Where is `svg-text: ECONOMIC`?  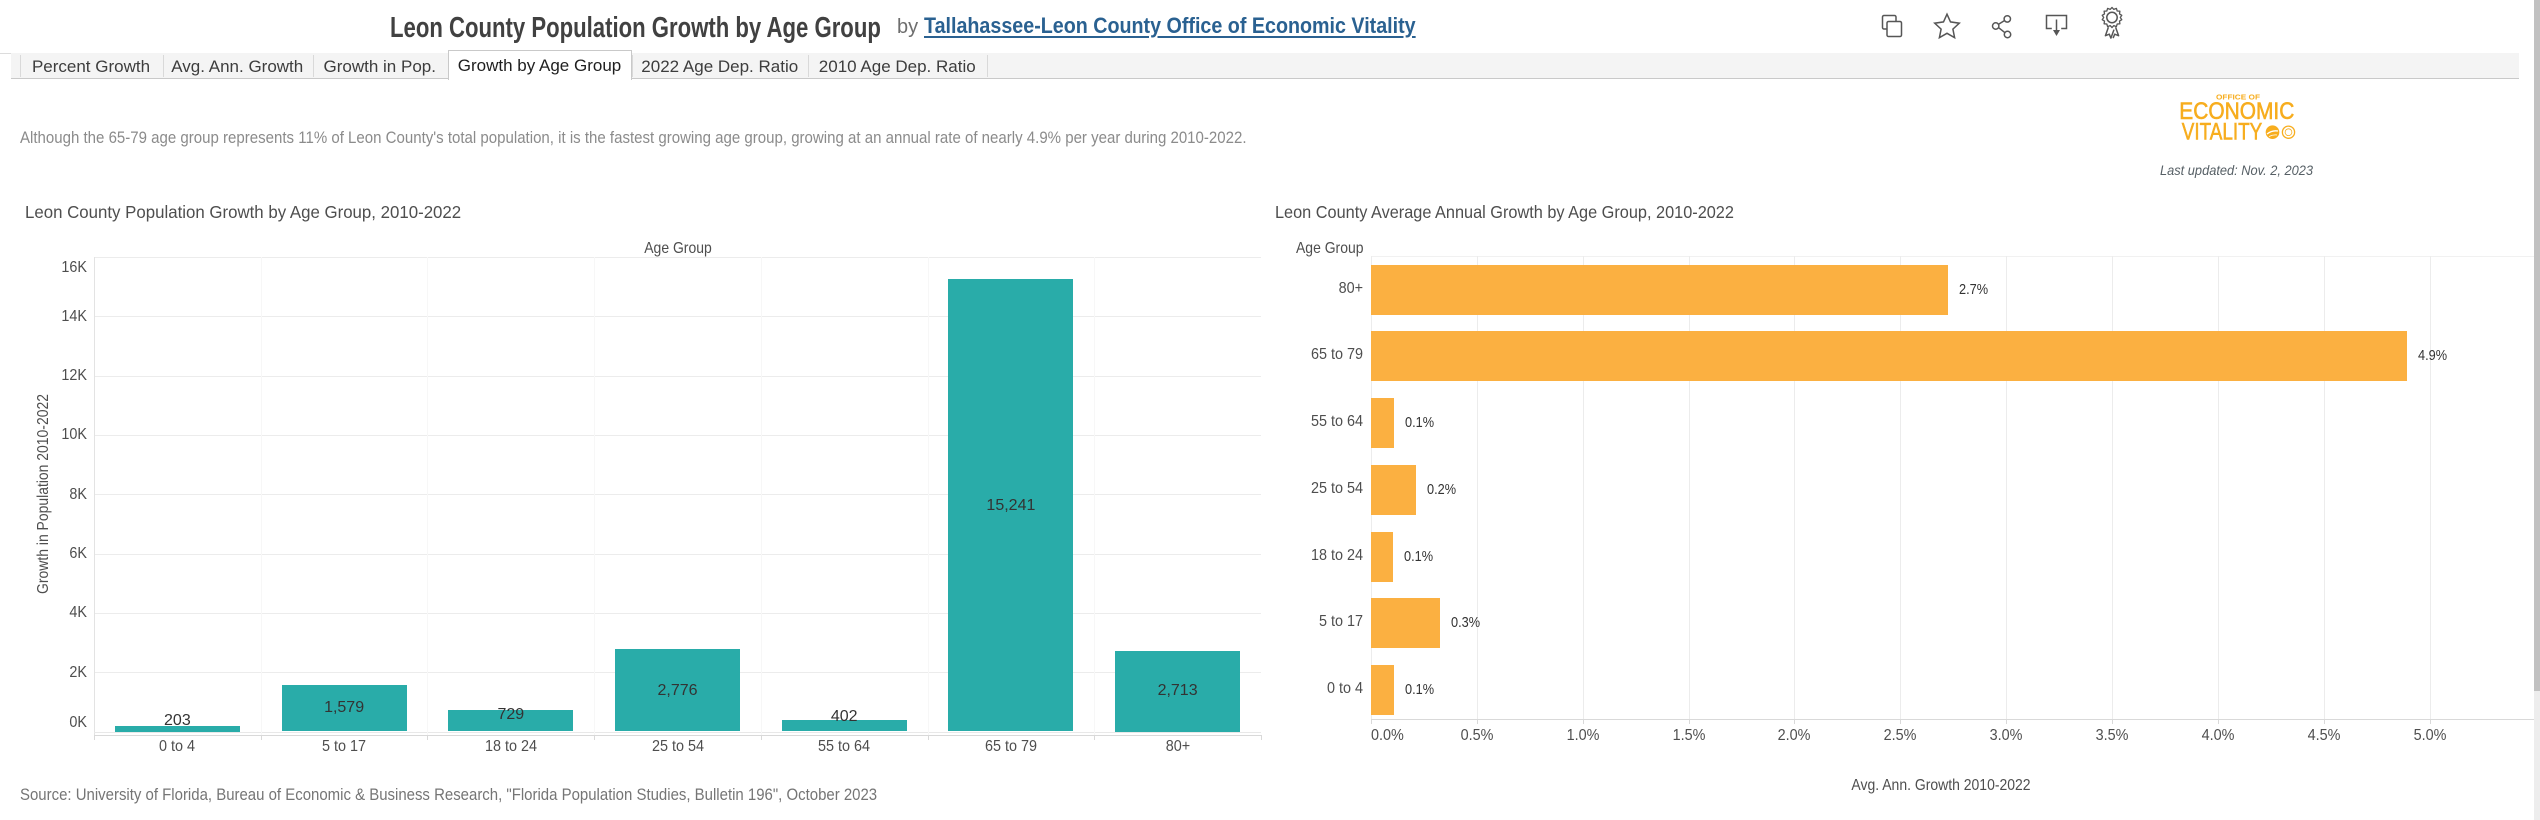 svg-text: ECONOMIC is located at coordinates (2236, 111).